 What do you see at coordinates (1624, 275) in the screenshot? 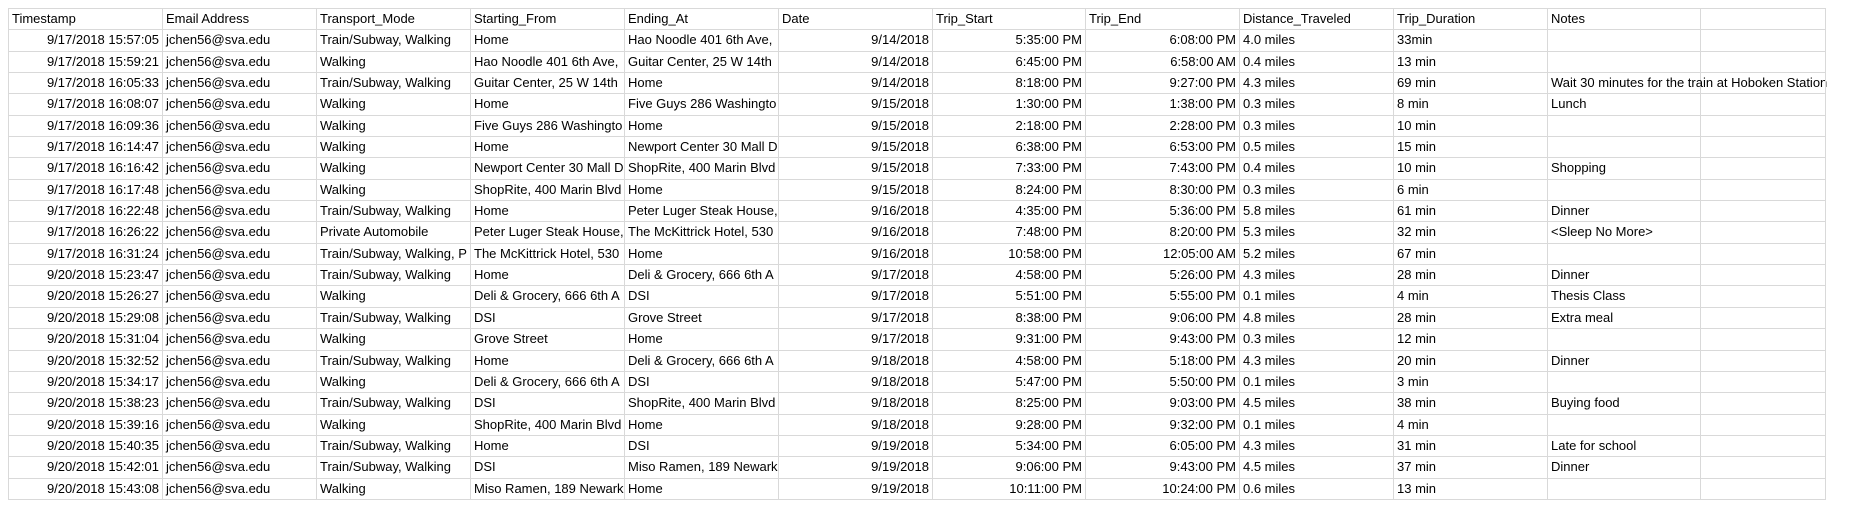
I see `cell-notes: Dinner` at bounding box center [1624, 275].